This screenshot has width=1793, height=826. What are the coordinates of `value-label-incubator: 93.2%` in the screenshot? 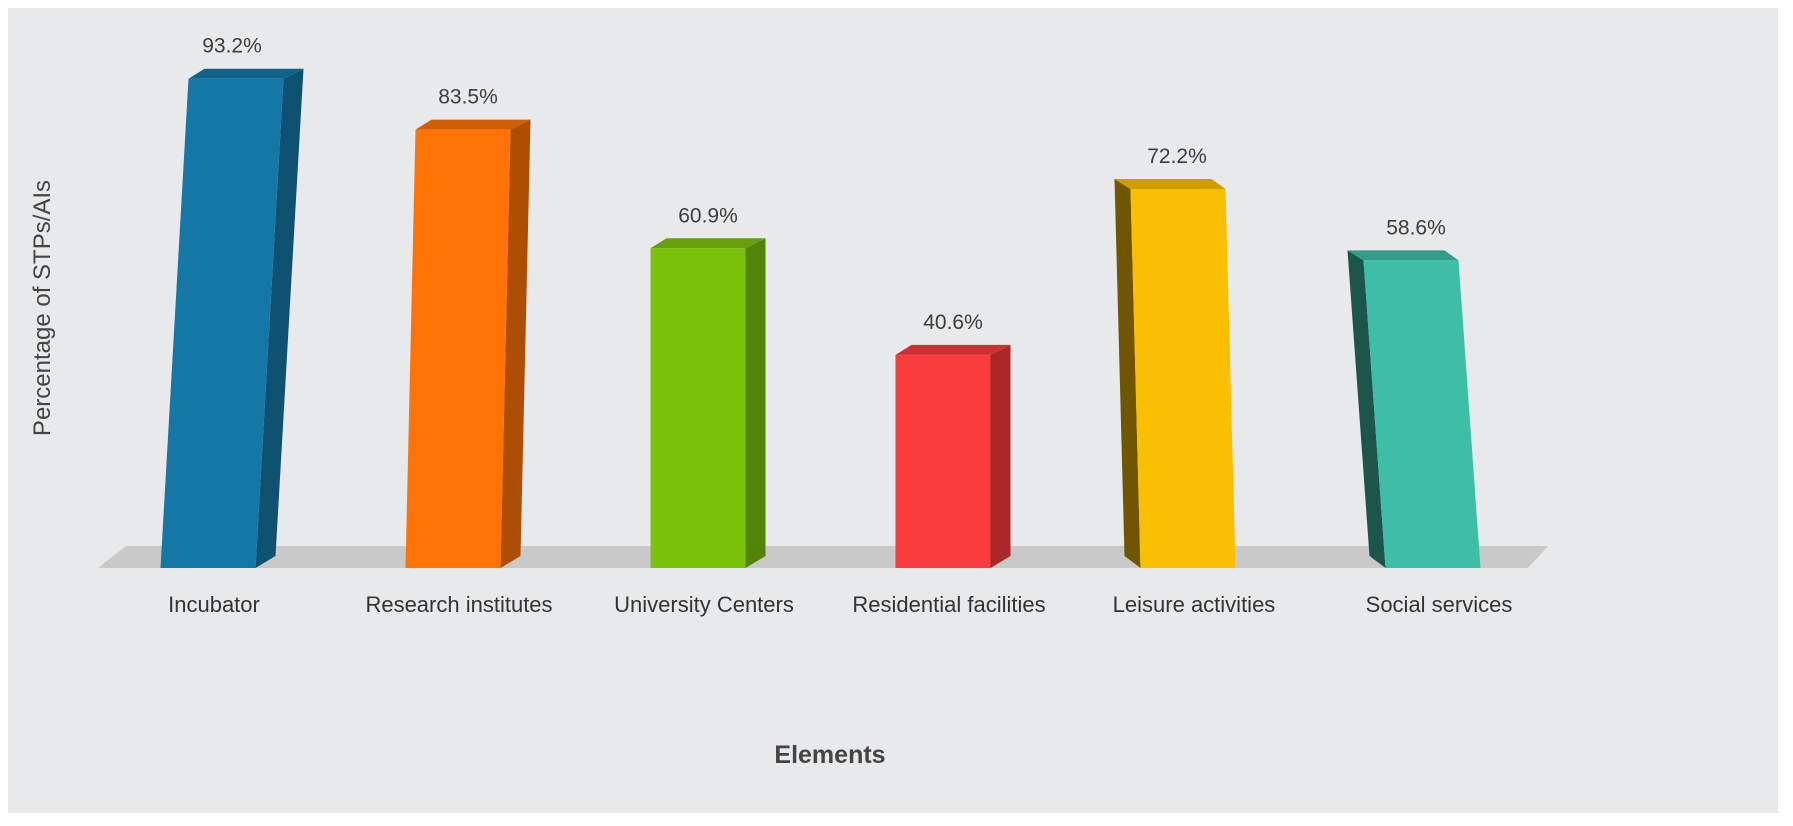 It's located at (232, 46).